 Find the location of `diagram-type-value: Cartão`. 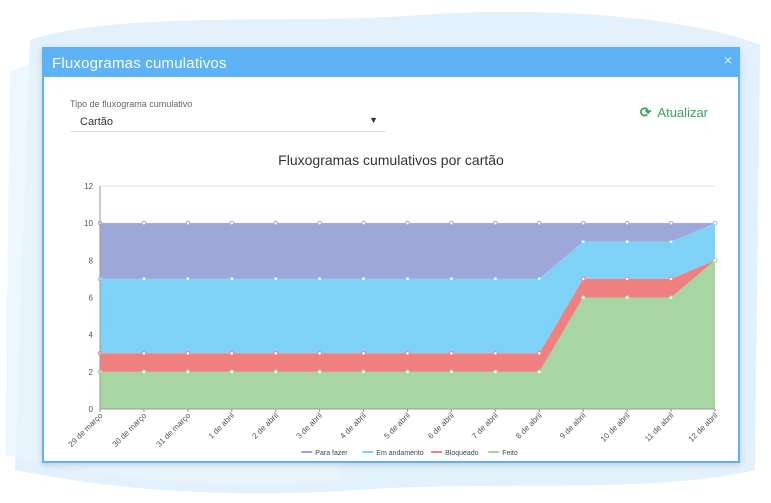

diagram-type-value: Cartão is located at coordinates (97, 122).